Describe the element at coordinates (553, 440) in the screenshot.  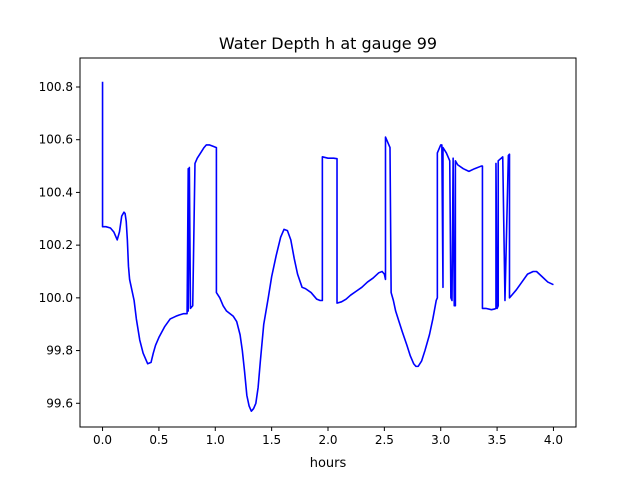
I see `x-tick-label: 4.0` at that location.